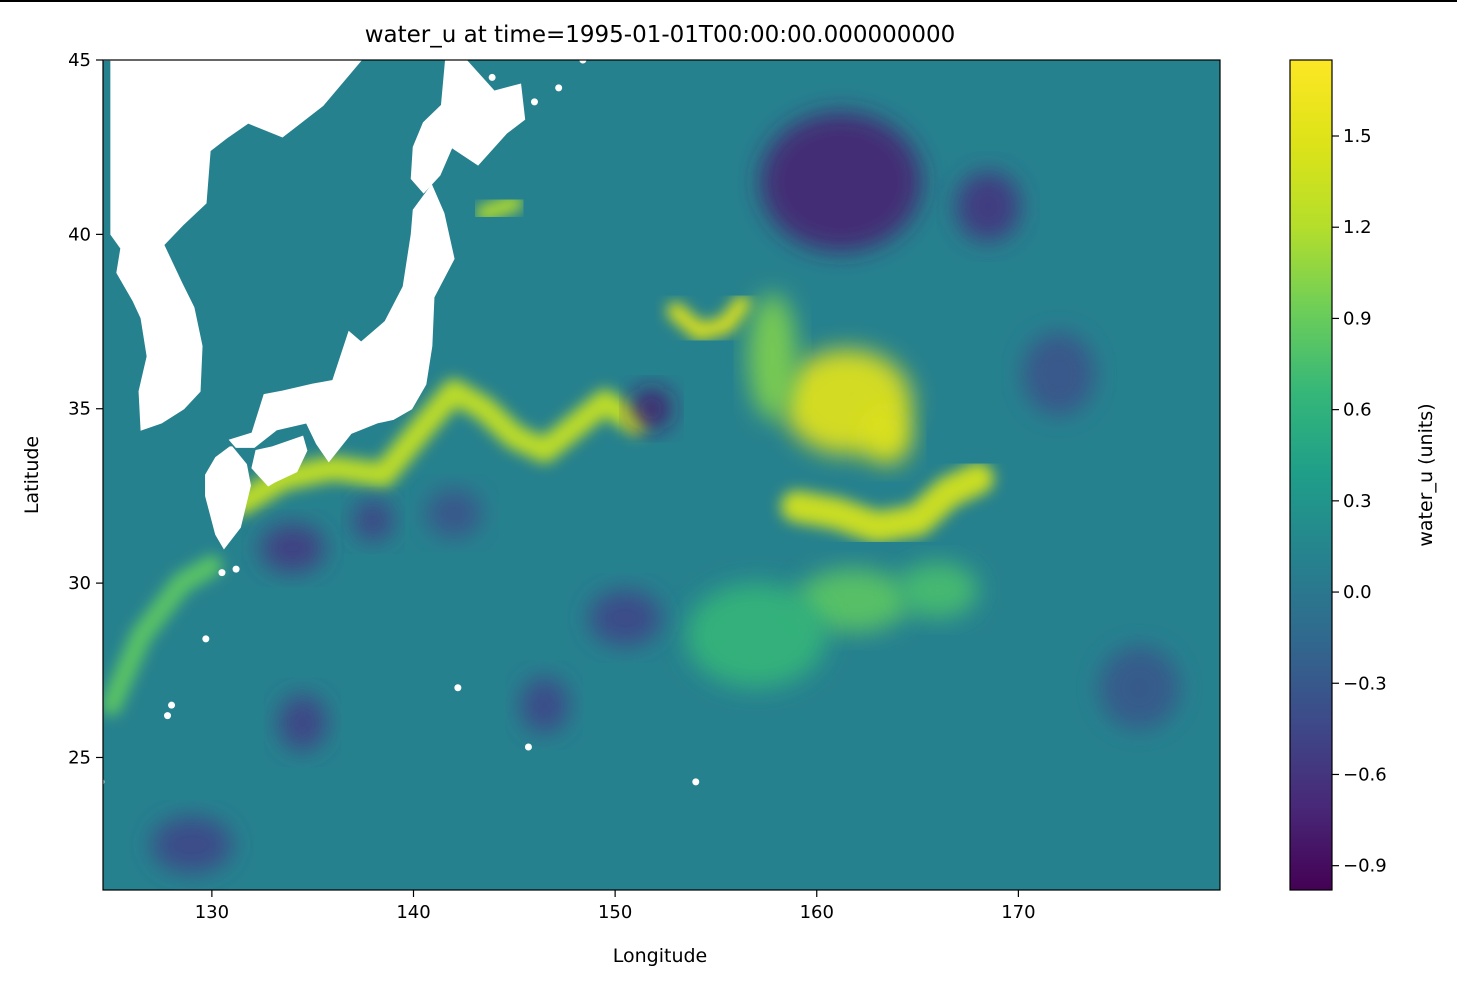 Image resolution: width=1457 pixels, height=983 pixels. Describe the element at coordinates (1357, 410) in the screenshot. I see `colorbar-tick-label: 0.6` at that location.